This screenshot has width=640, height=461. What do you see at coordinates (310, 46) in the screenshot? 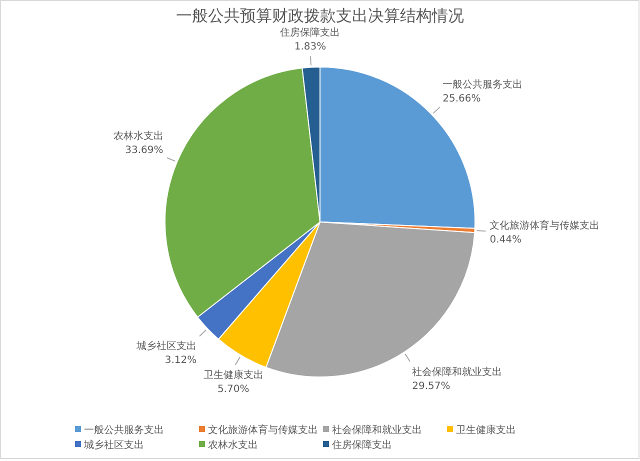
I see `data-label: 1.83%` at bounding box center [310, 46].